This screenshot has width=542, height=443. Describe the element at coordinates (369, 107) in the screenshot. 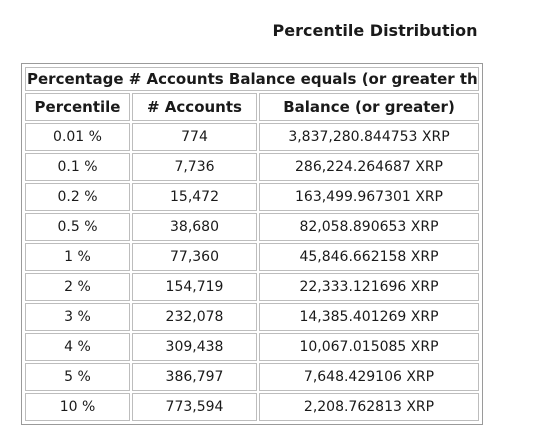

I see `header-balance: Balance (or greater)` at that location.